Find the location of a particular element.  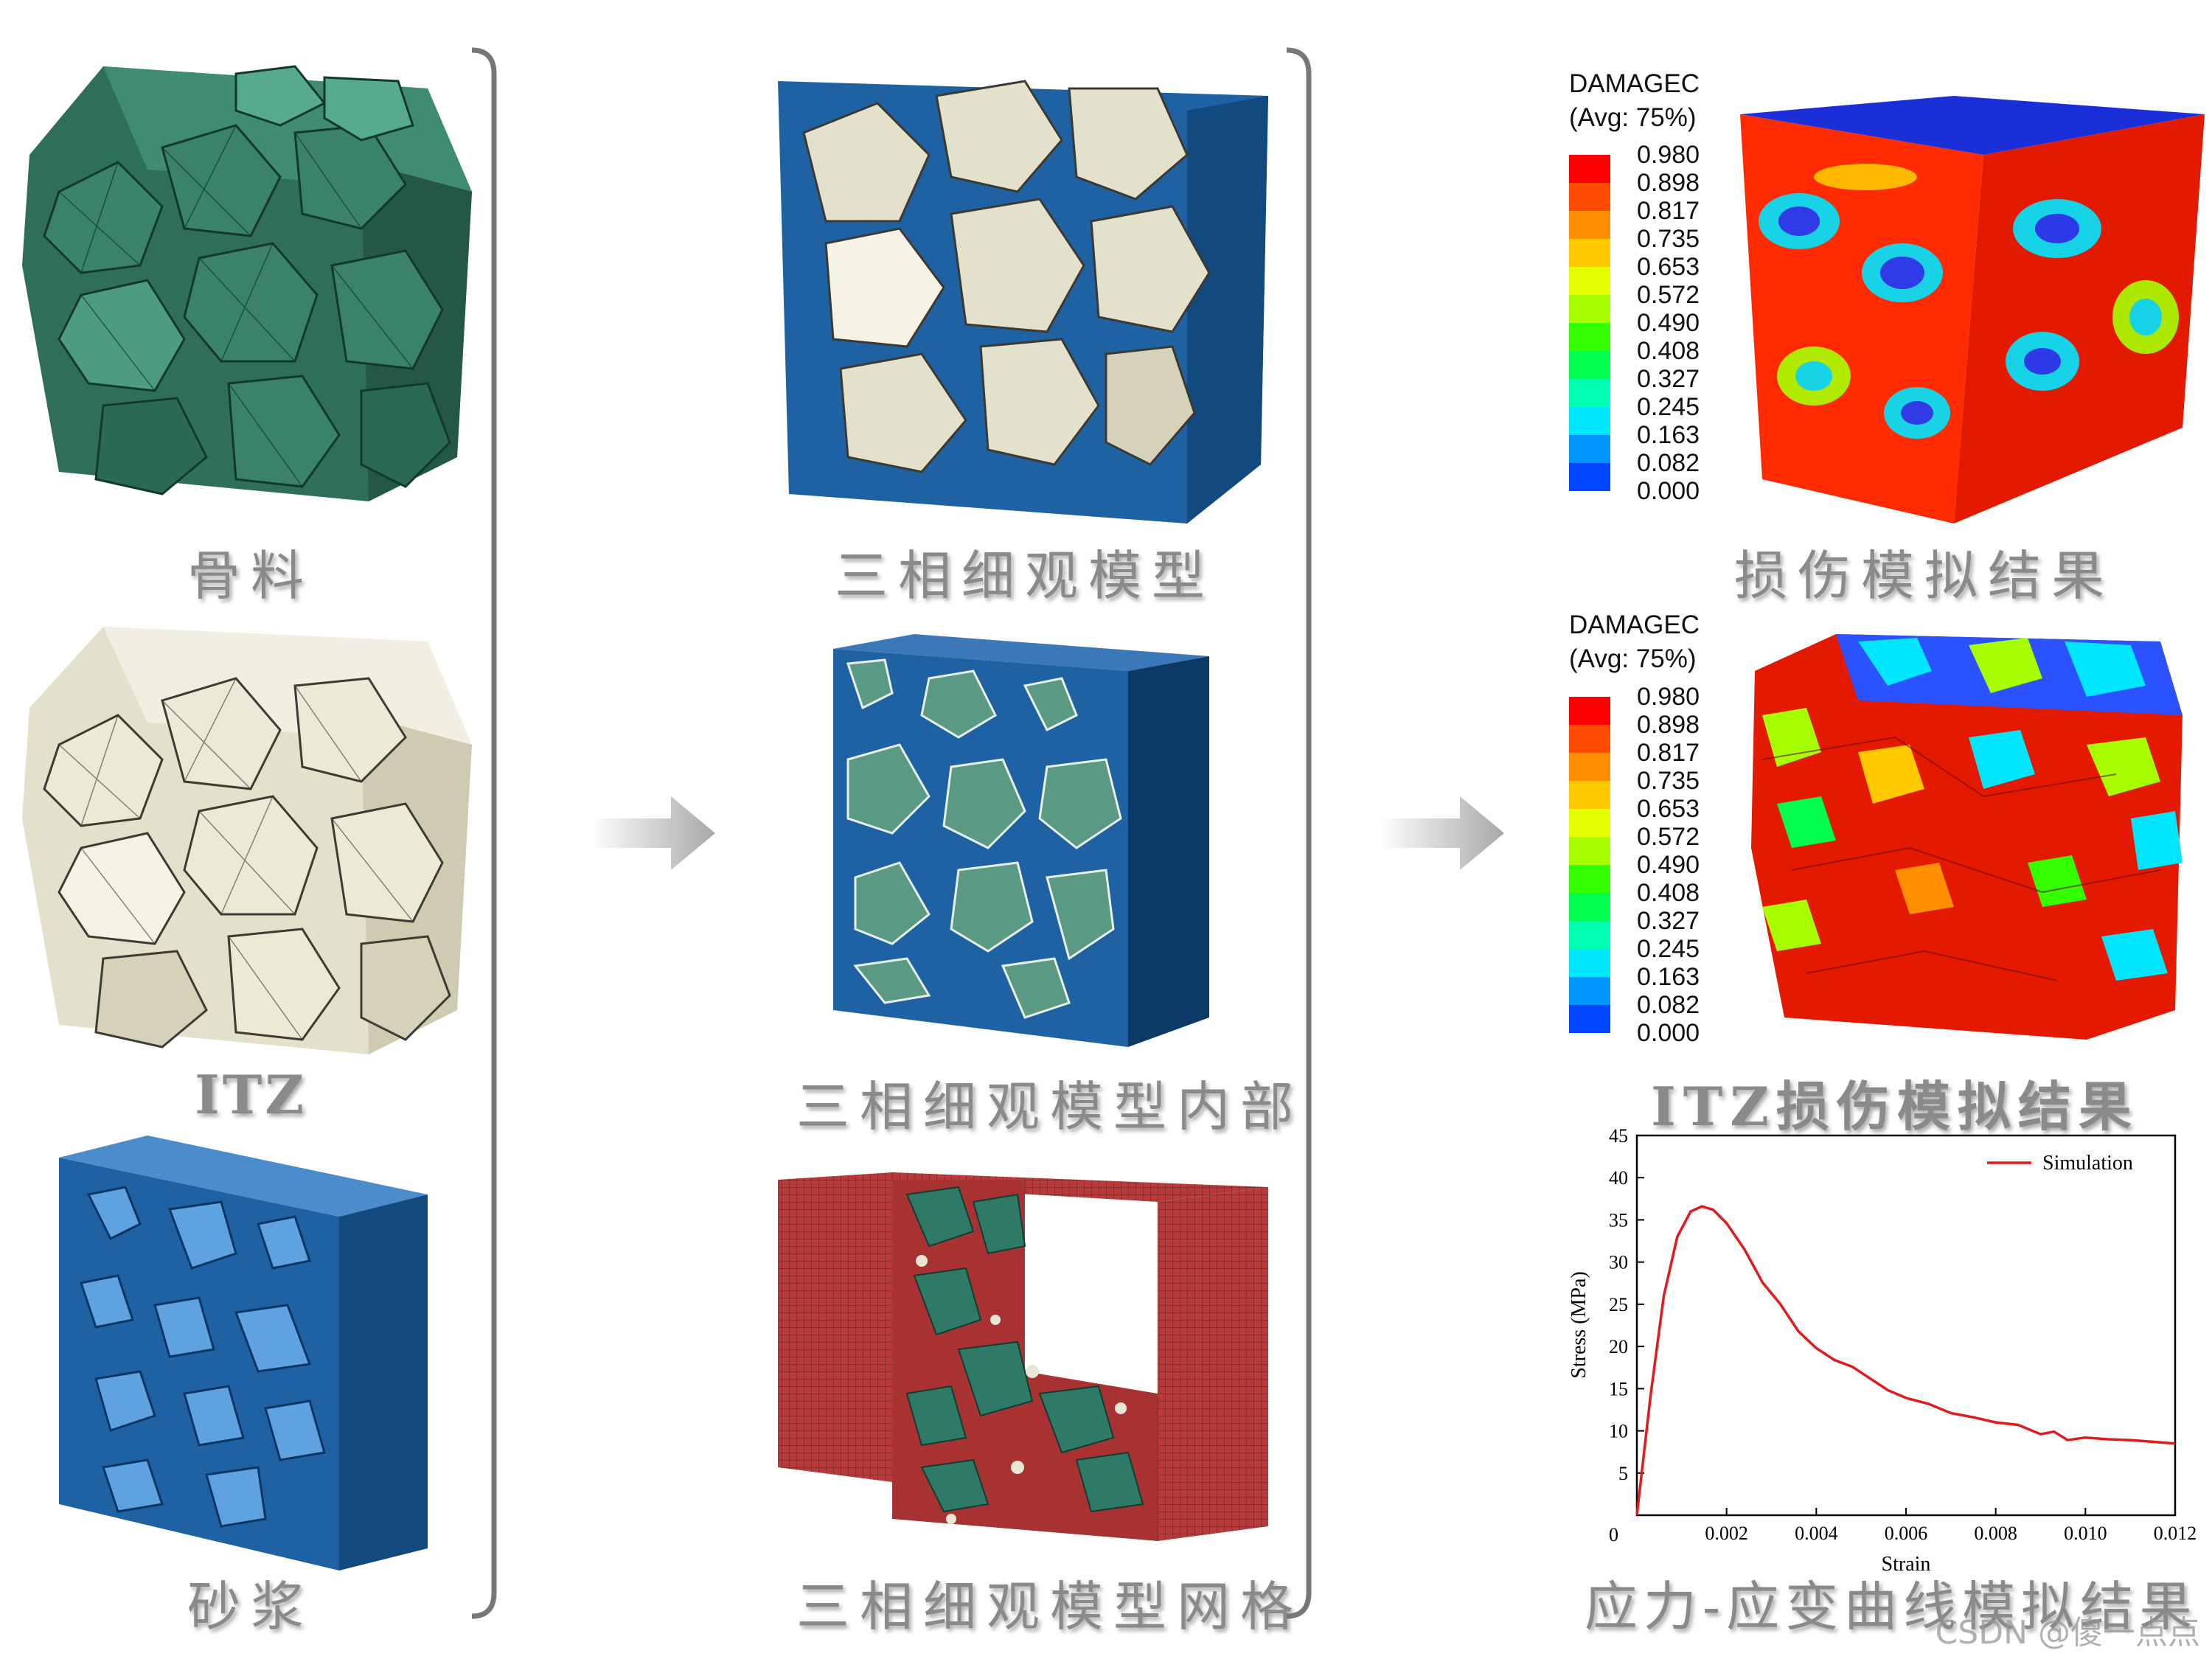

itz-damage-image is located at coordinates (1967, 837).